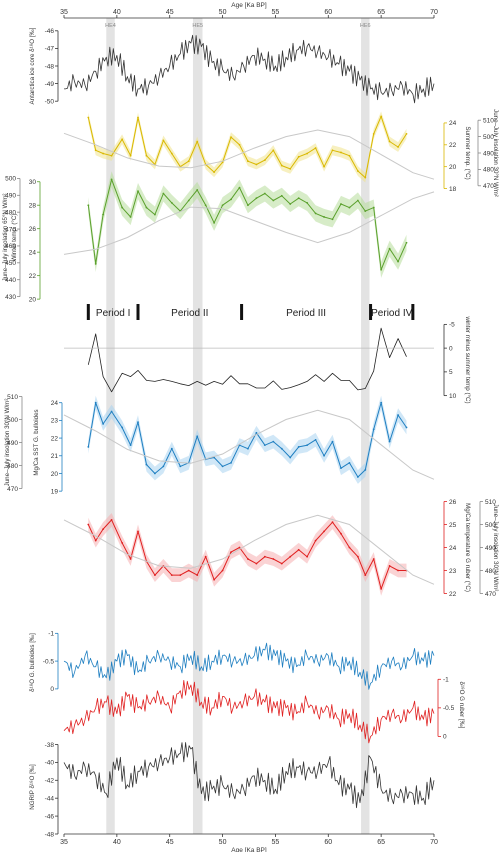  Describe the element at coordinates (55, 474) in the screenshot. I see `sst_bulloides-y-tick-label: 20` at that location.